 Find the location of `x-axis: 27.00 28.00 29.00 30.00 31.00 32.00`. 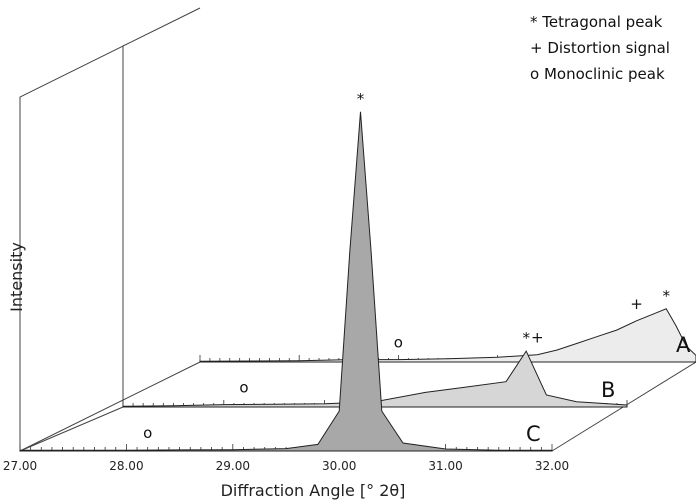

x-axis: 27.00 28.00 29.00 30.00 31.00 32.00 is located at coordinates (286, 466).